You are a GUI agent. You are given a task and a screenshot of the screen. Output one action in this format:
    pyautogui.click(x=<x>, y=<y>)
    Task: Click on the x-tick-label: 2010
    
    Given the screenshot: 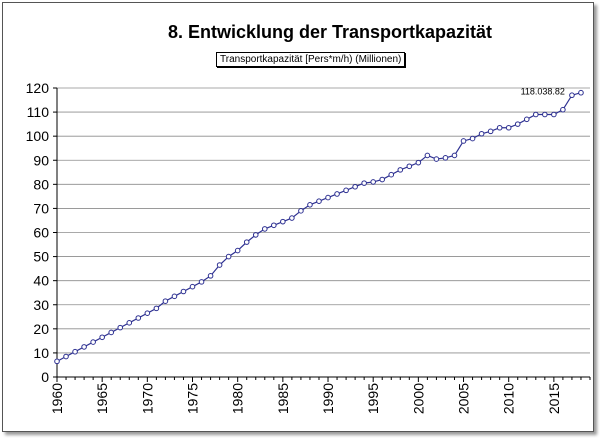 What is the action you would take?
    pyautogui.click(x=509, y=398)
    